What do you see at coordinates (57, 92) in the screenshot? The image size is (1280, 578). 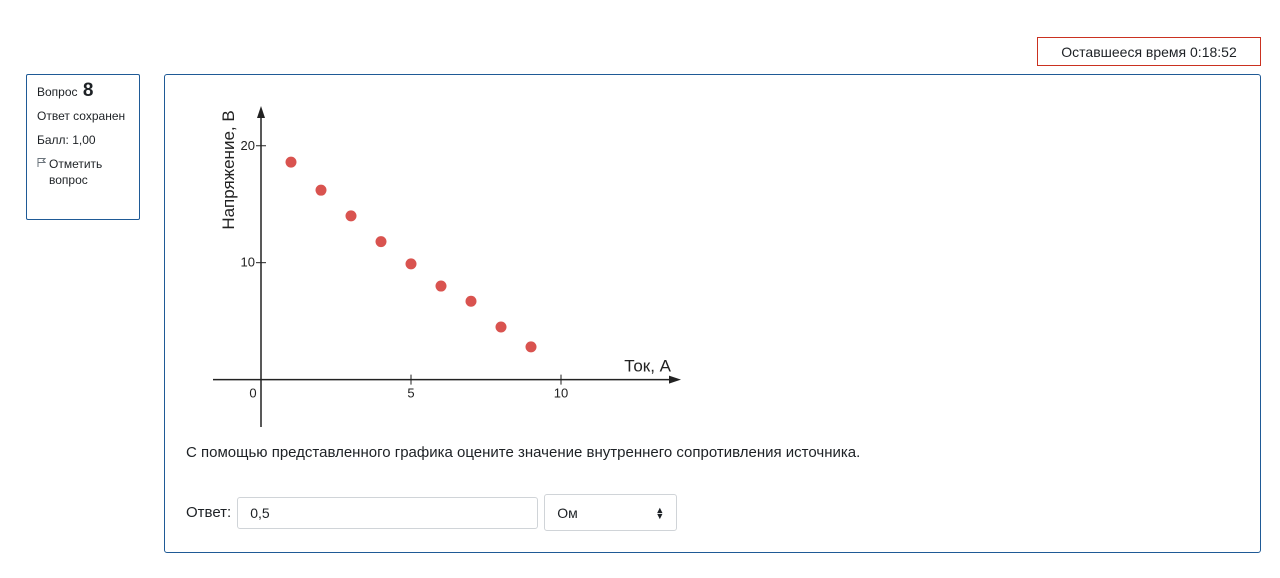 I see `question-word: Вопрос` at bounding box center [57, 92].